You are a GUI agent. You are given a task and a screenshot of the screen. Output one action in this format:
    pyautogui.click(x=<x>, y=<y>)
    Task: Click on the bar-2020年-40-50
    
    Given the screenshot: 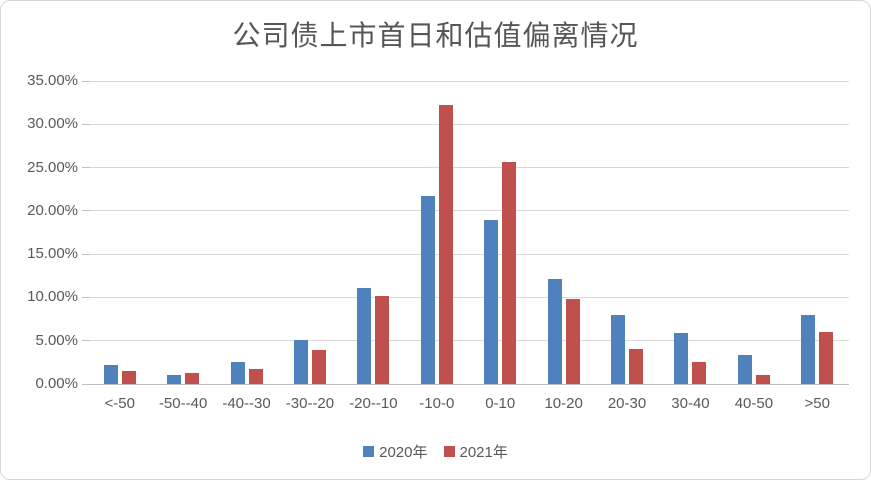 What is the action you would take?
    pyautogui.click(x=744, y=369)
    